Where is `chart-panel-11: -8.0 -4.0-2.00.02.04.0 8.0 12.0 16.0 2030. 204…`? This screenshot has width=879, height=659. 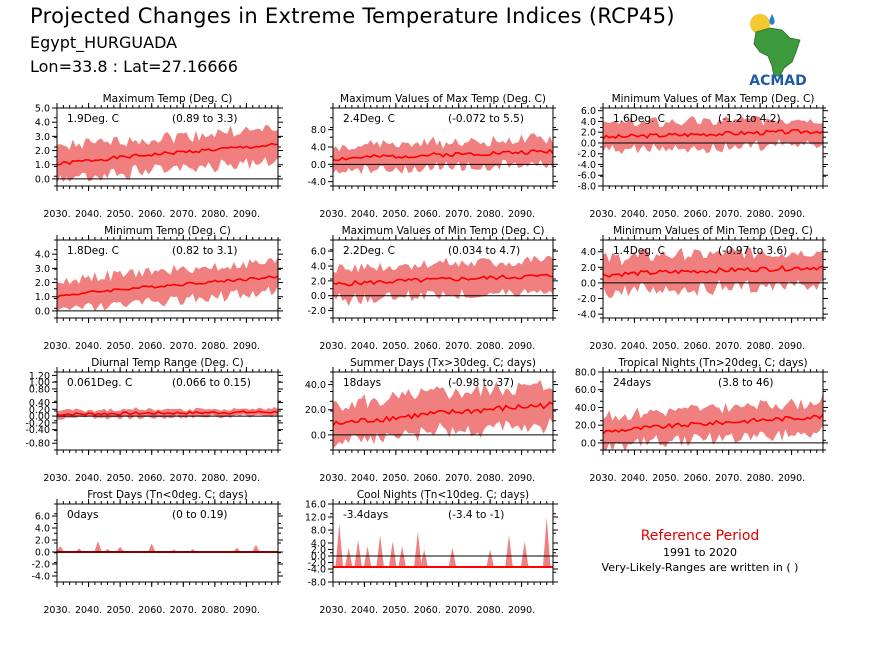 chart-panel-11: -8.0 -4.0-2.00.02.04.0 8.0 12.0 16.0 2030. 204… is located at coordinates (431, 552).